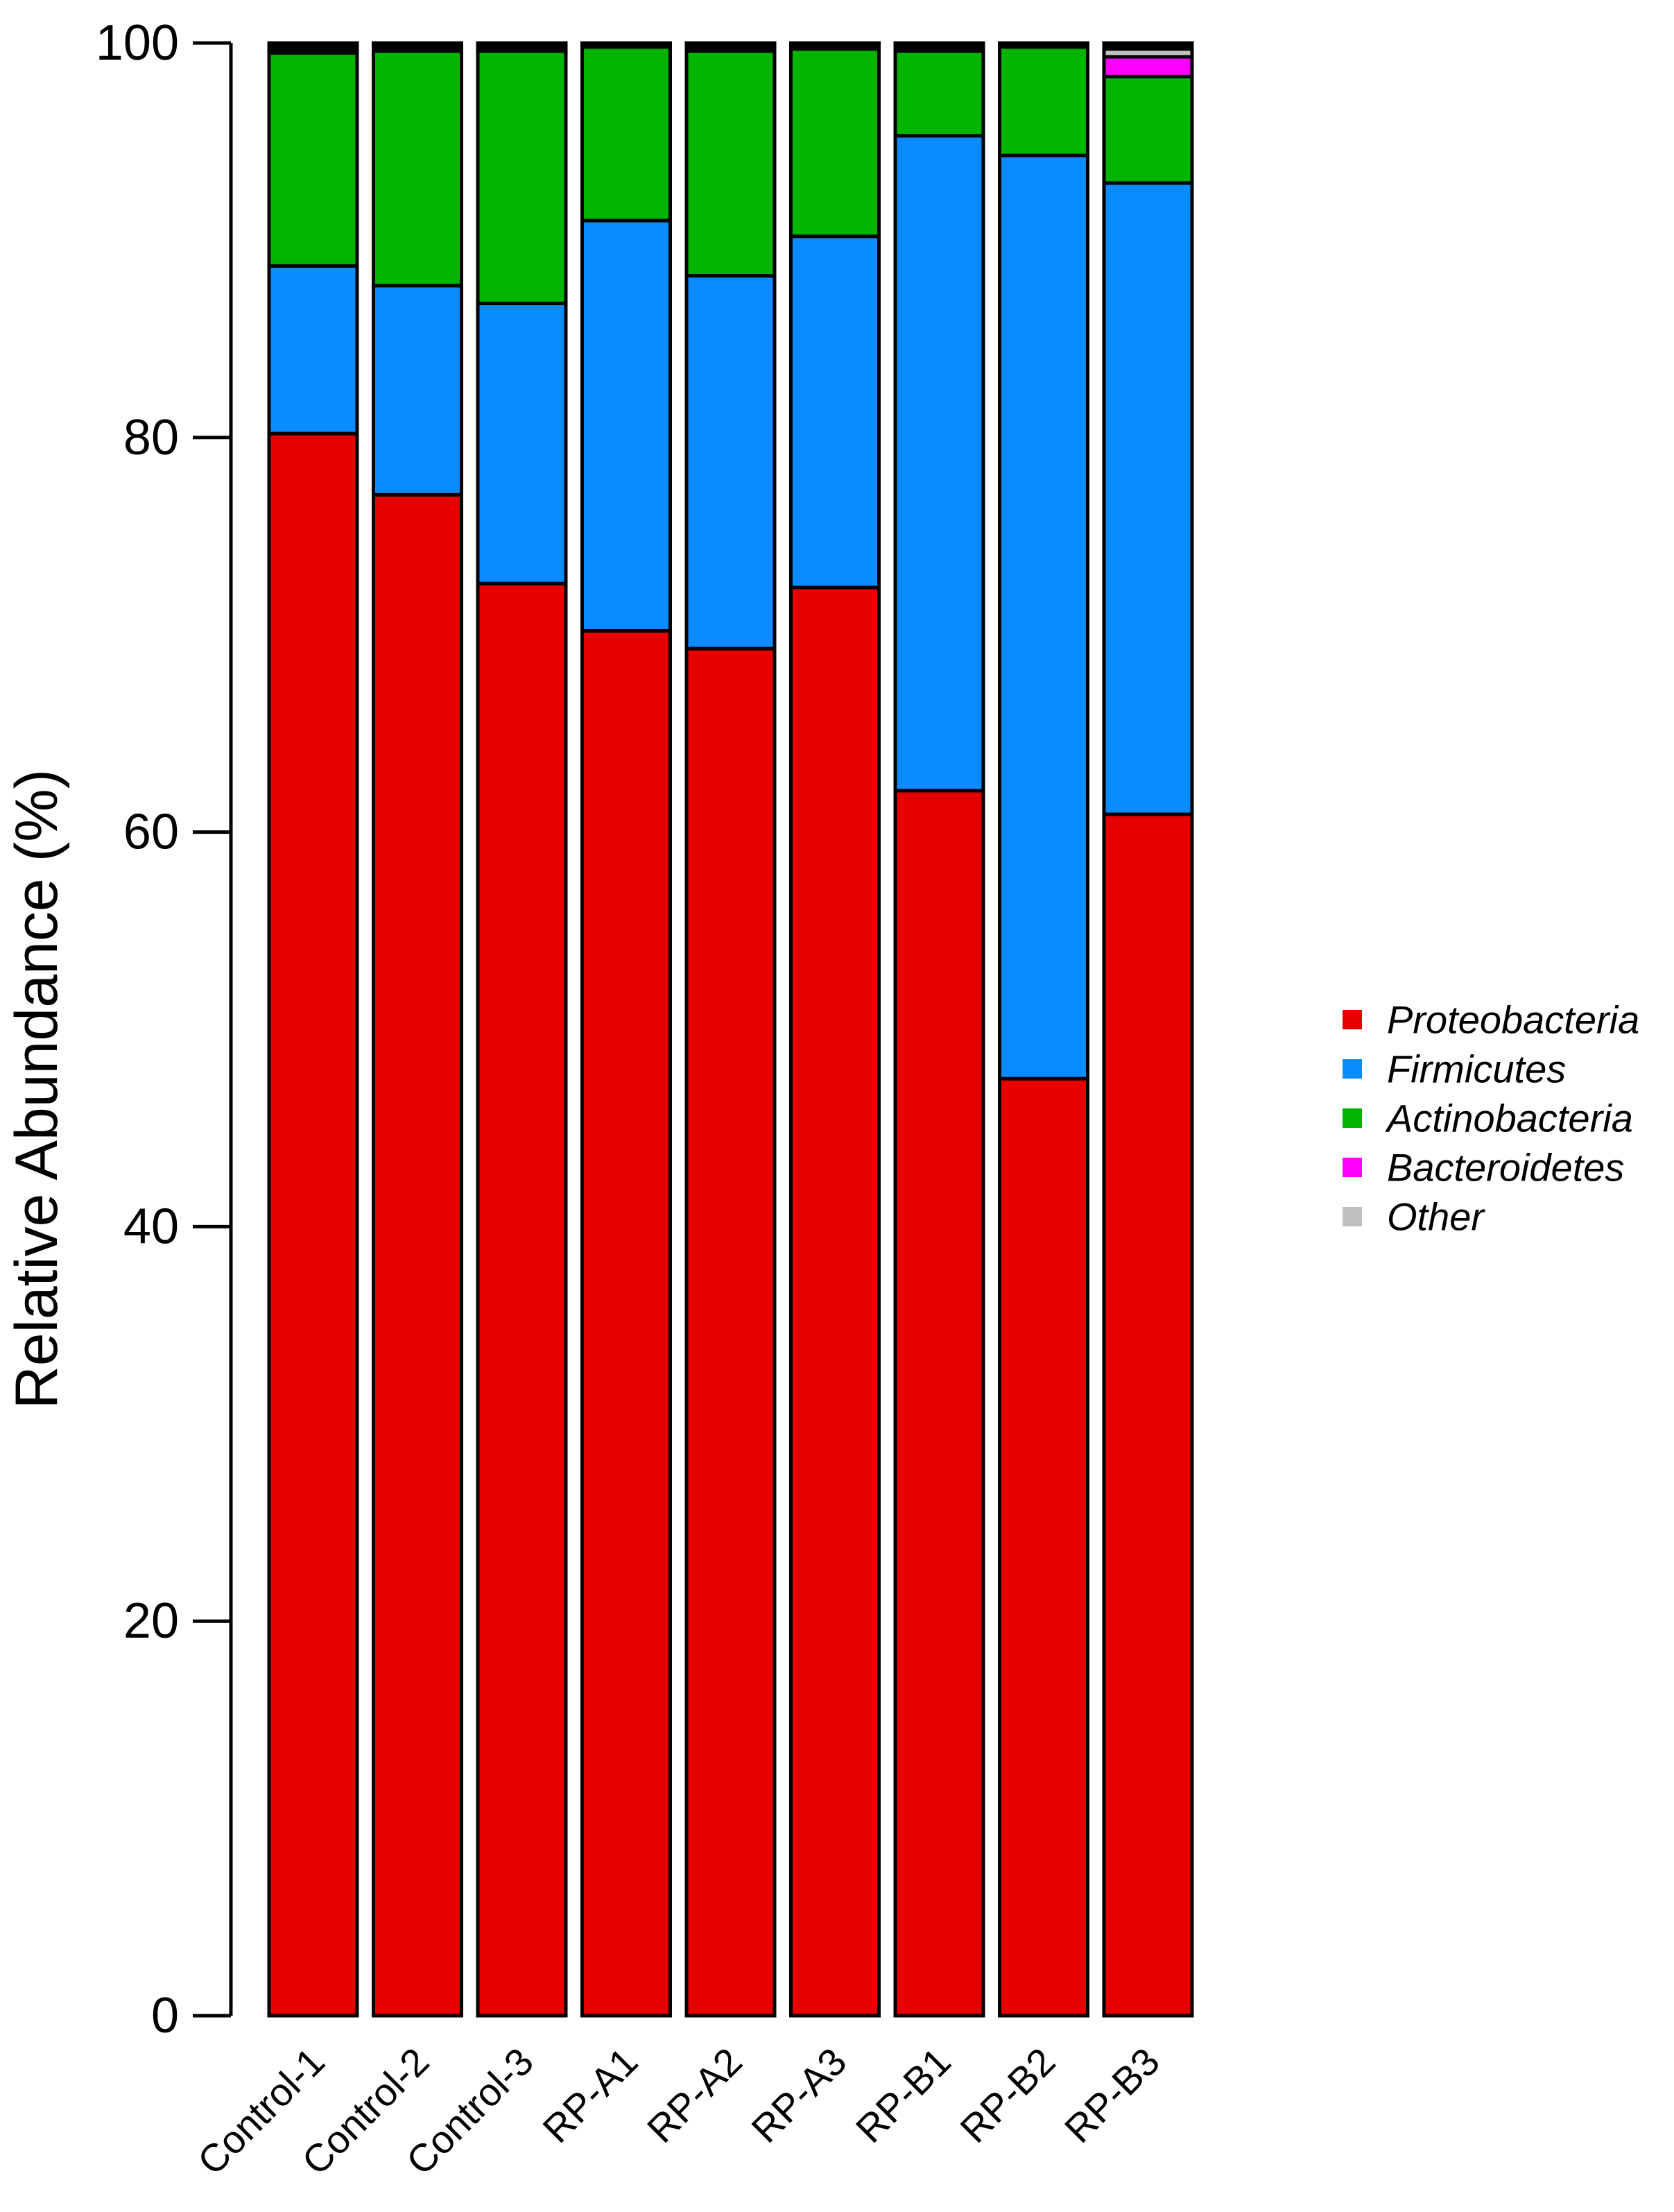 The height and width of the screenshot is (2212, 1674). I want to click on y-tick-label: 60, so click(151, 832).